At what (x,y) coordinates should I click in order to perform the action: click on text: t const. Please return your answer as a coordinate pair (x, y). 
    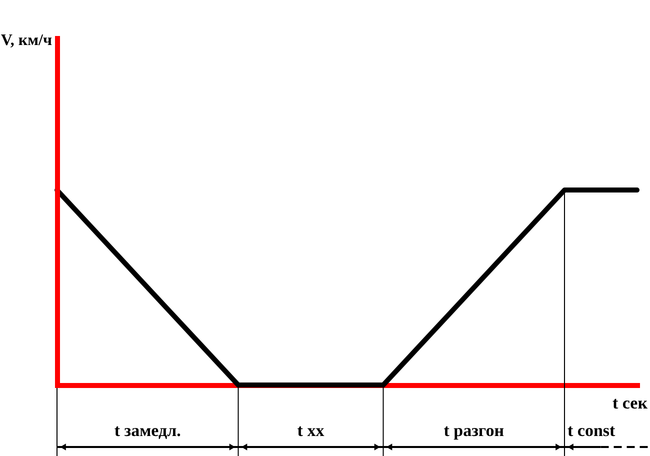
    Looking at the image, I should click on (592, 430).